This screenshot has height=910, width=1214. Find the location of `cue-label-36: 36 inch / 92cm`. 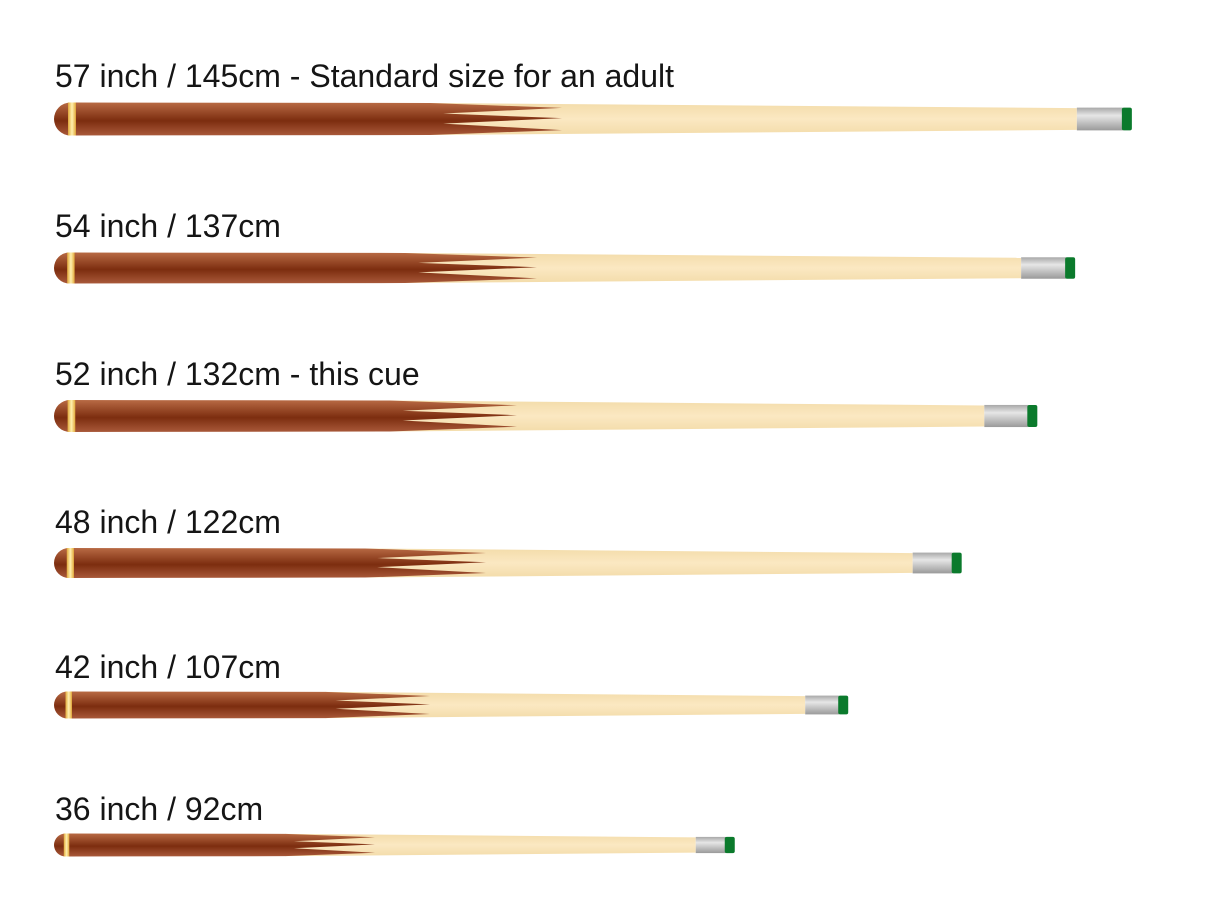

cue-label-36: 36 inch / 92cm is located at coordinates (159, 809).